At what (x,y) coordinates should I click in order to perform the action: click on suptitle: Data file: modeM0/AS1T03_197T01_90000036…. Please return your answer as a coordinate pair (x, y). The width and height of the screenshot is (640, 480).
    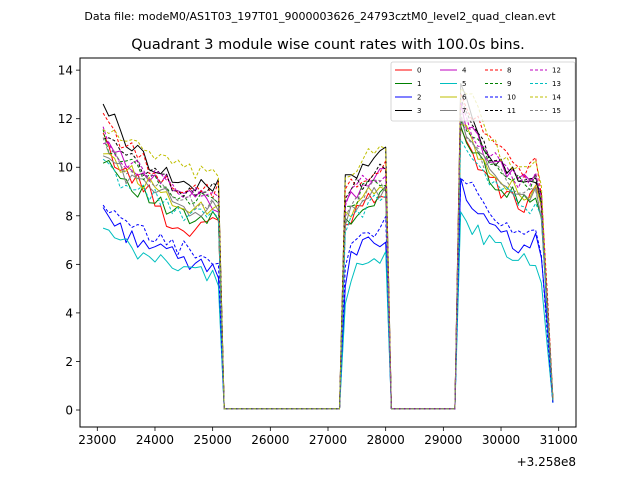
    Looking at the image, I should click on (320, 16).